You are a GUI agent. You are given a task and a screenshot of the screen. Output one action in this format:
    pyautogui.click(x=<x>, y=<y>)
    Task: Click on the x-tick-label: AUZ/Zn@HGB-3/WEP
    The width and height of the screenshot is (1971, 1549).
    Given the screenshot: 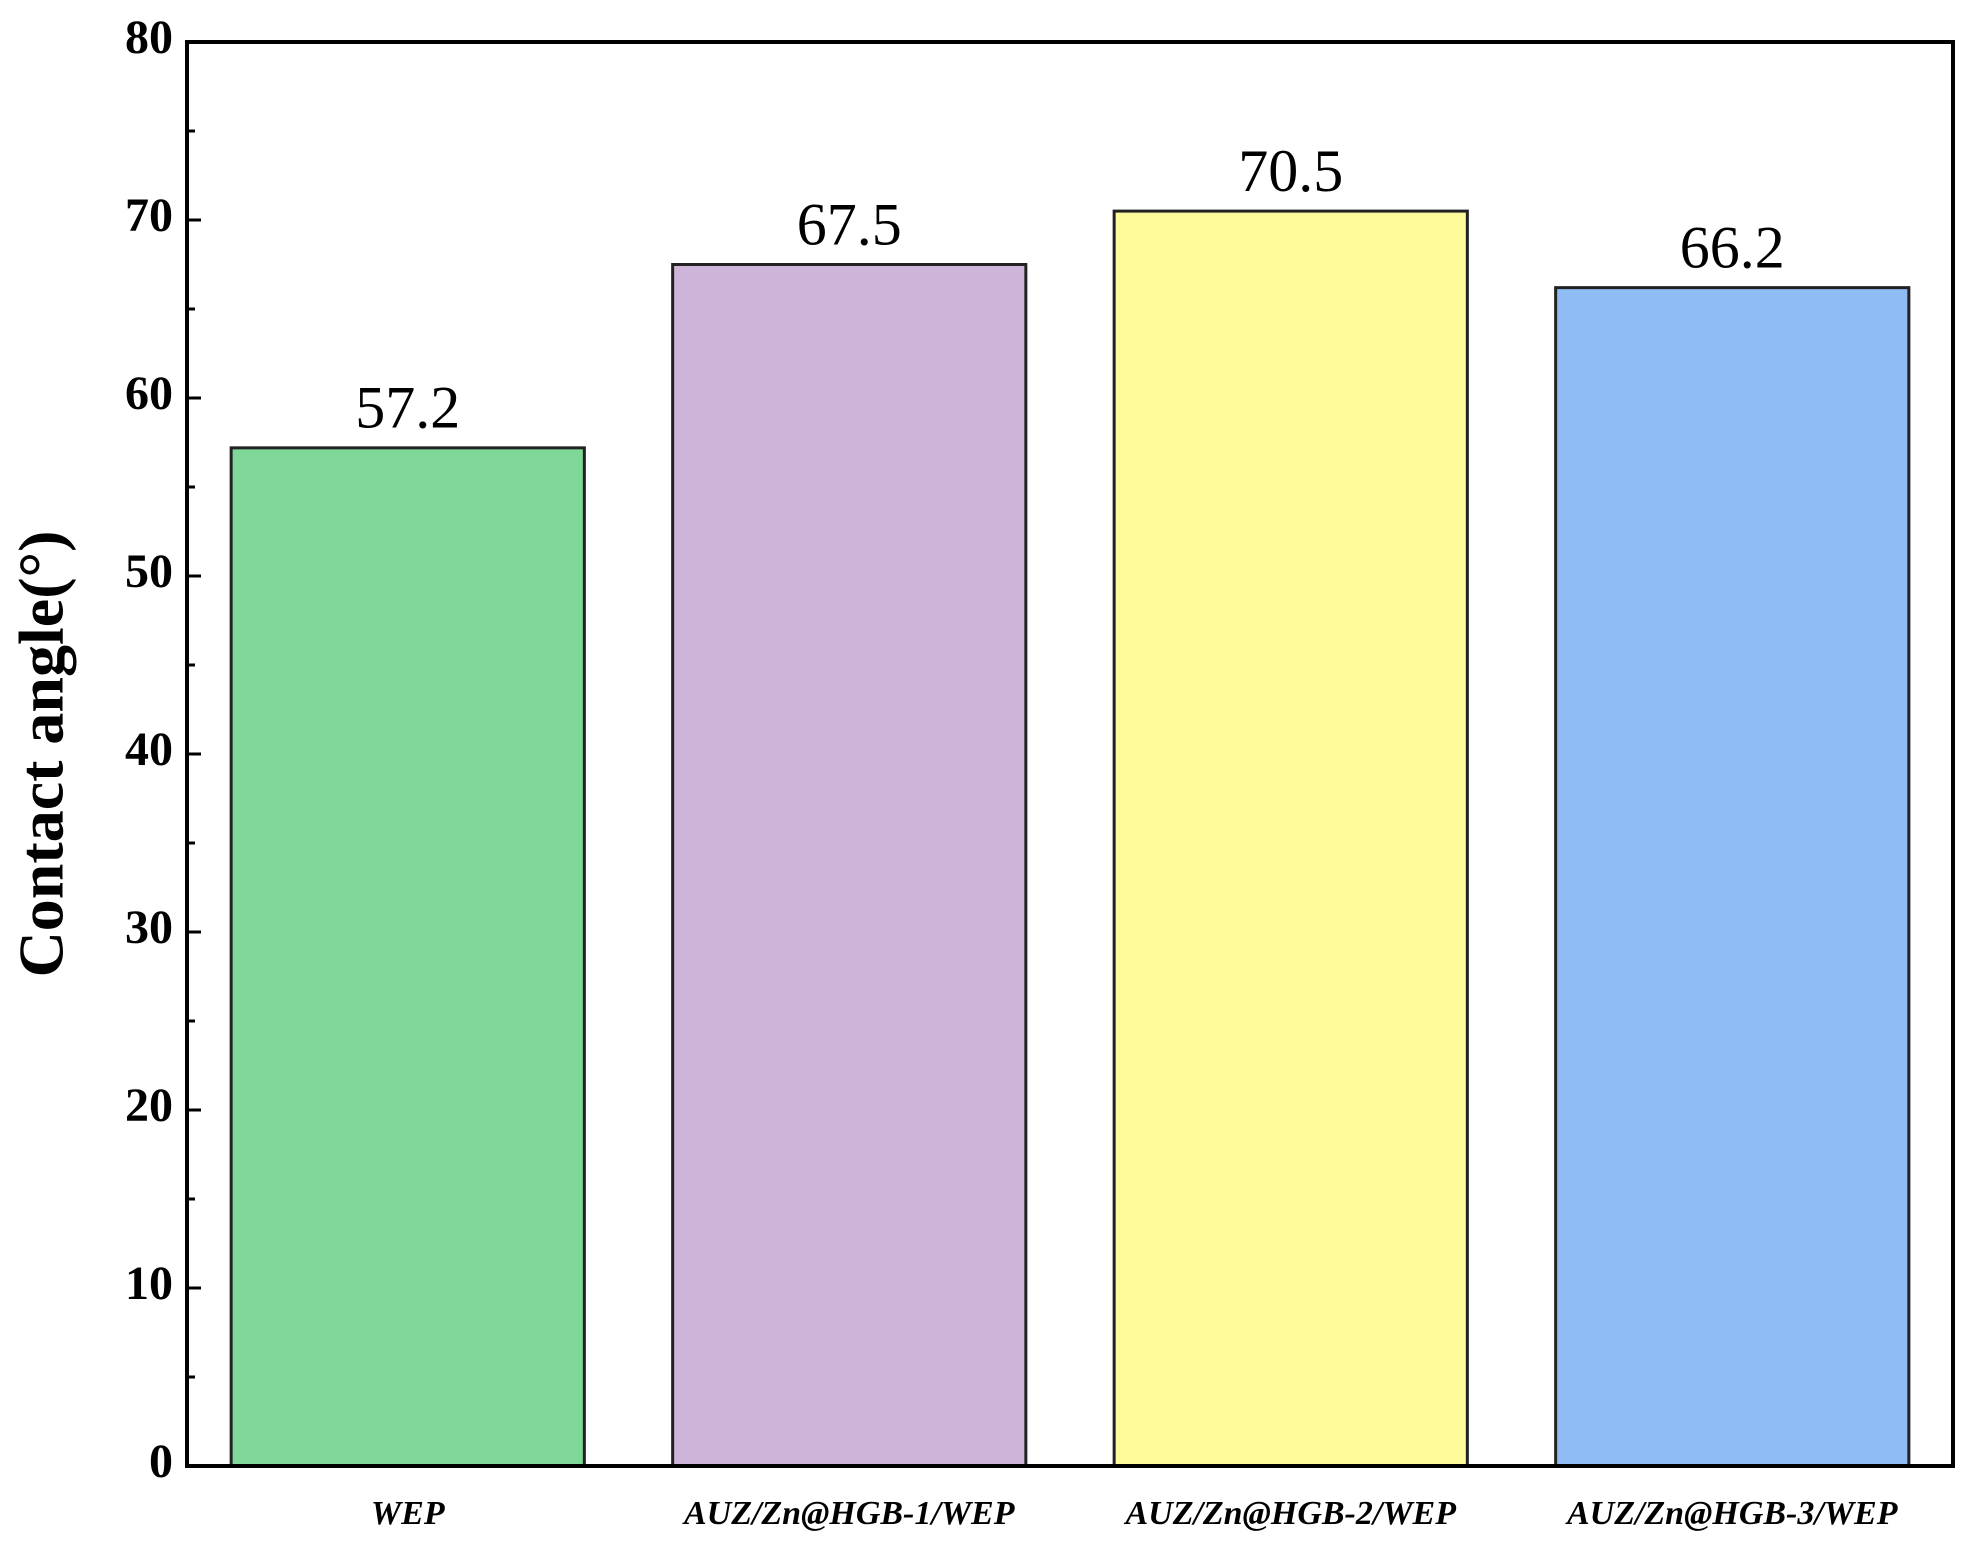 What is the action you would take?
    pyautogui.click(x=1731, y=1513)
    